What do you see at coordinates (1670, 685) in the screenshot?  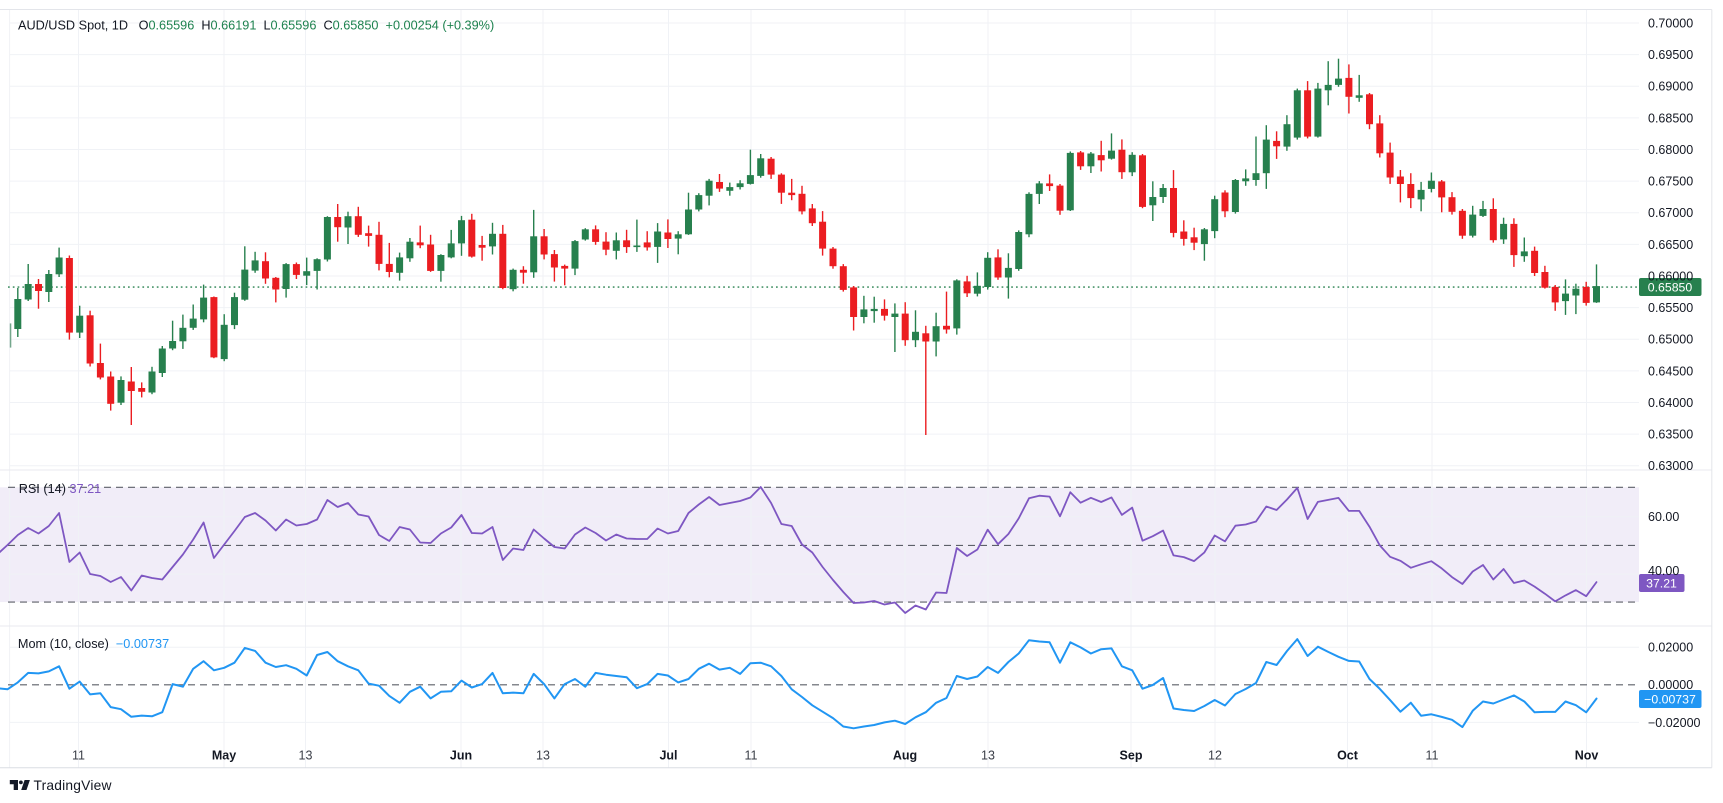 I see `svg-text: 0.00000` at bounding box center [1670, 685].